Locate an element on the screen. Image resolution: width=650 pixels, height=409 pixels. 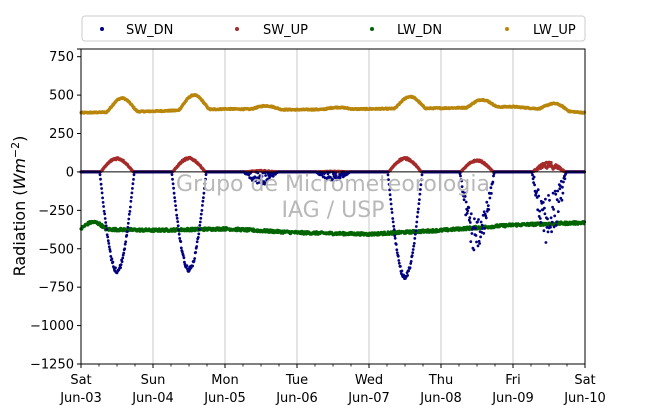
y-axis-label-text: Radiation is located at coordinates (19, 239).